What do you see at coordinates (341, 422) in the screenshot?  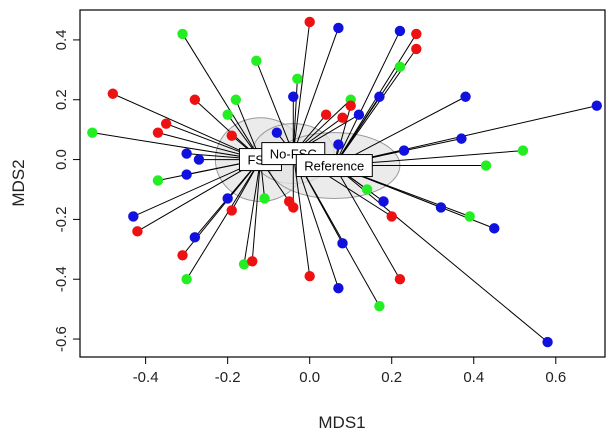 I see `x-axis-title: MDS1` at bounding box center [341, 422].